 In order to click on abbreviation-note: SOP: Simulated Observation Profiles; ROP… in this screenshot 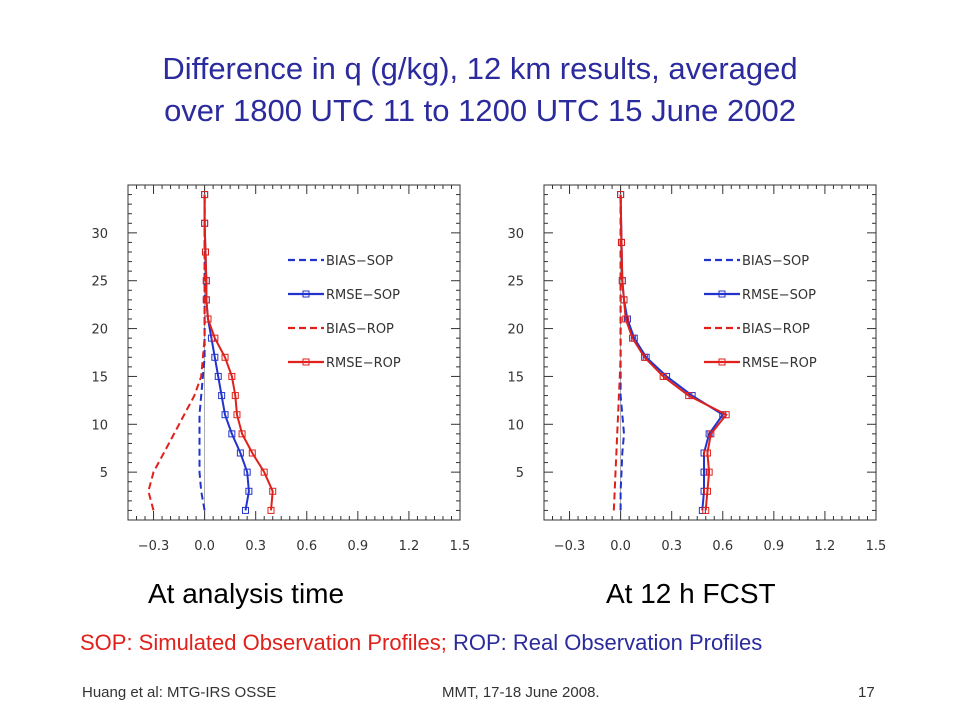, I will do `click(500, 643)`.